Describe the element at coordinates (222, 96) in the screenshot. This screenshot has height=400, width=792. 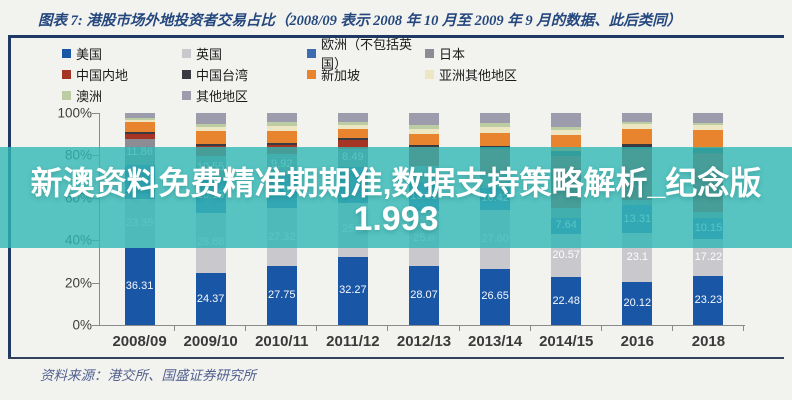
I see `legend-label: 其他地区` at that location.